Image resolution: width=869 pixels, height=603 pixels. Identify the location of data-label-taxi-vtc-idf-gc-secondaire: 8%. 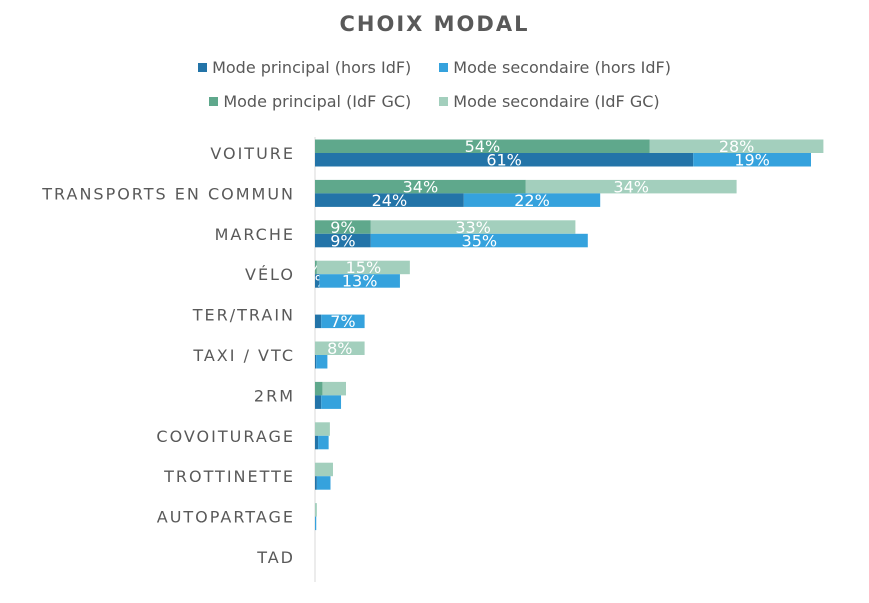
(339, 348).